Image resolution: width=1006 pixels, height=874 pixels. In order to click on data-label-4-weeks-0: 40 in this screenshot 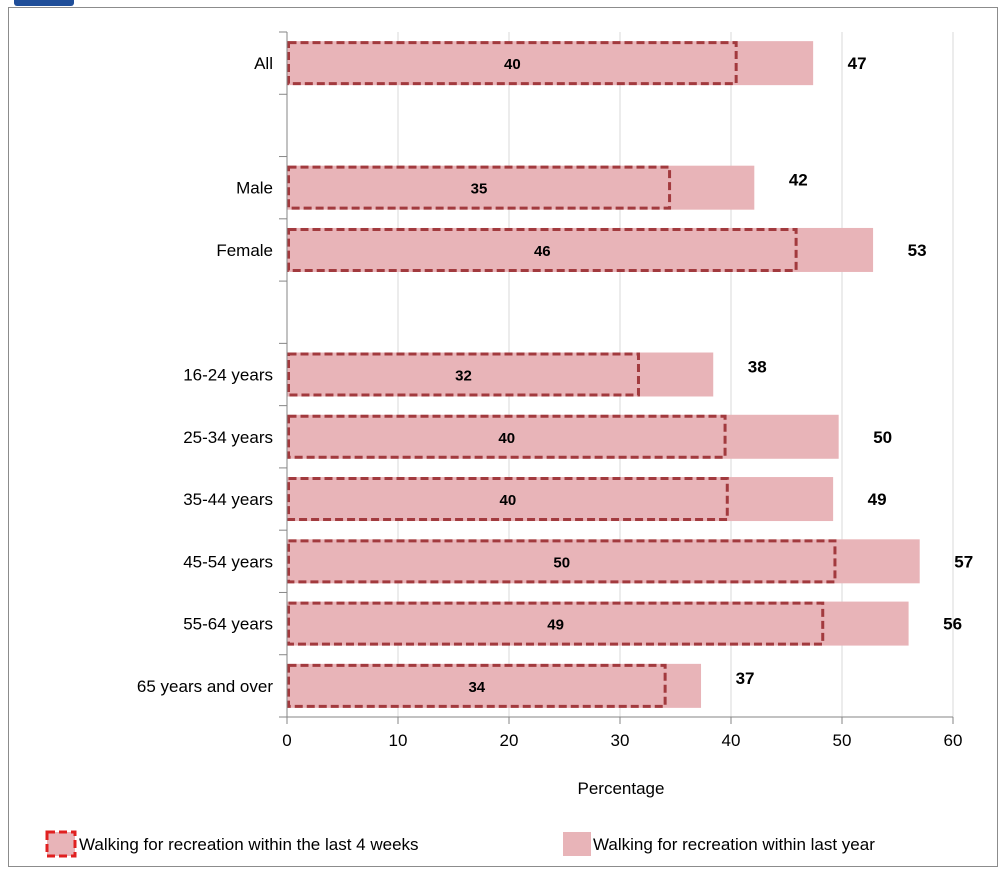, I will do `click(512, 64)`.